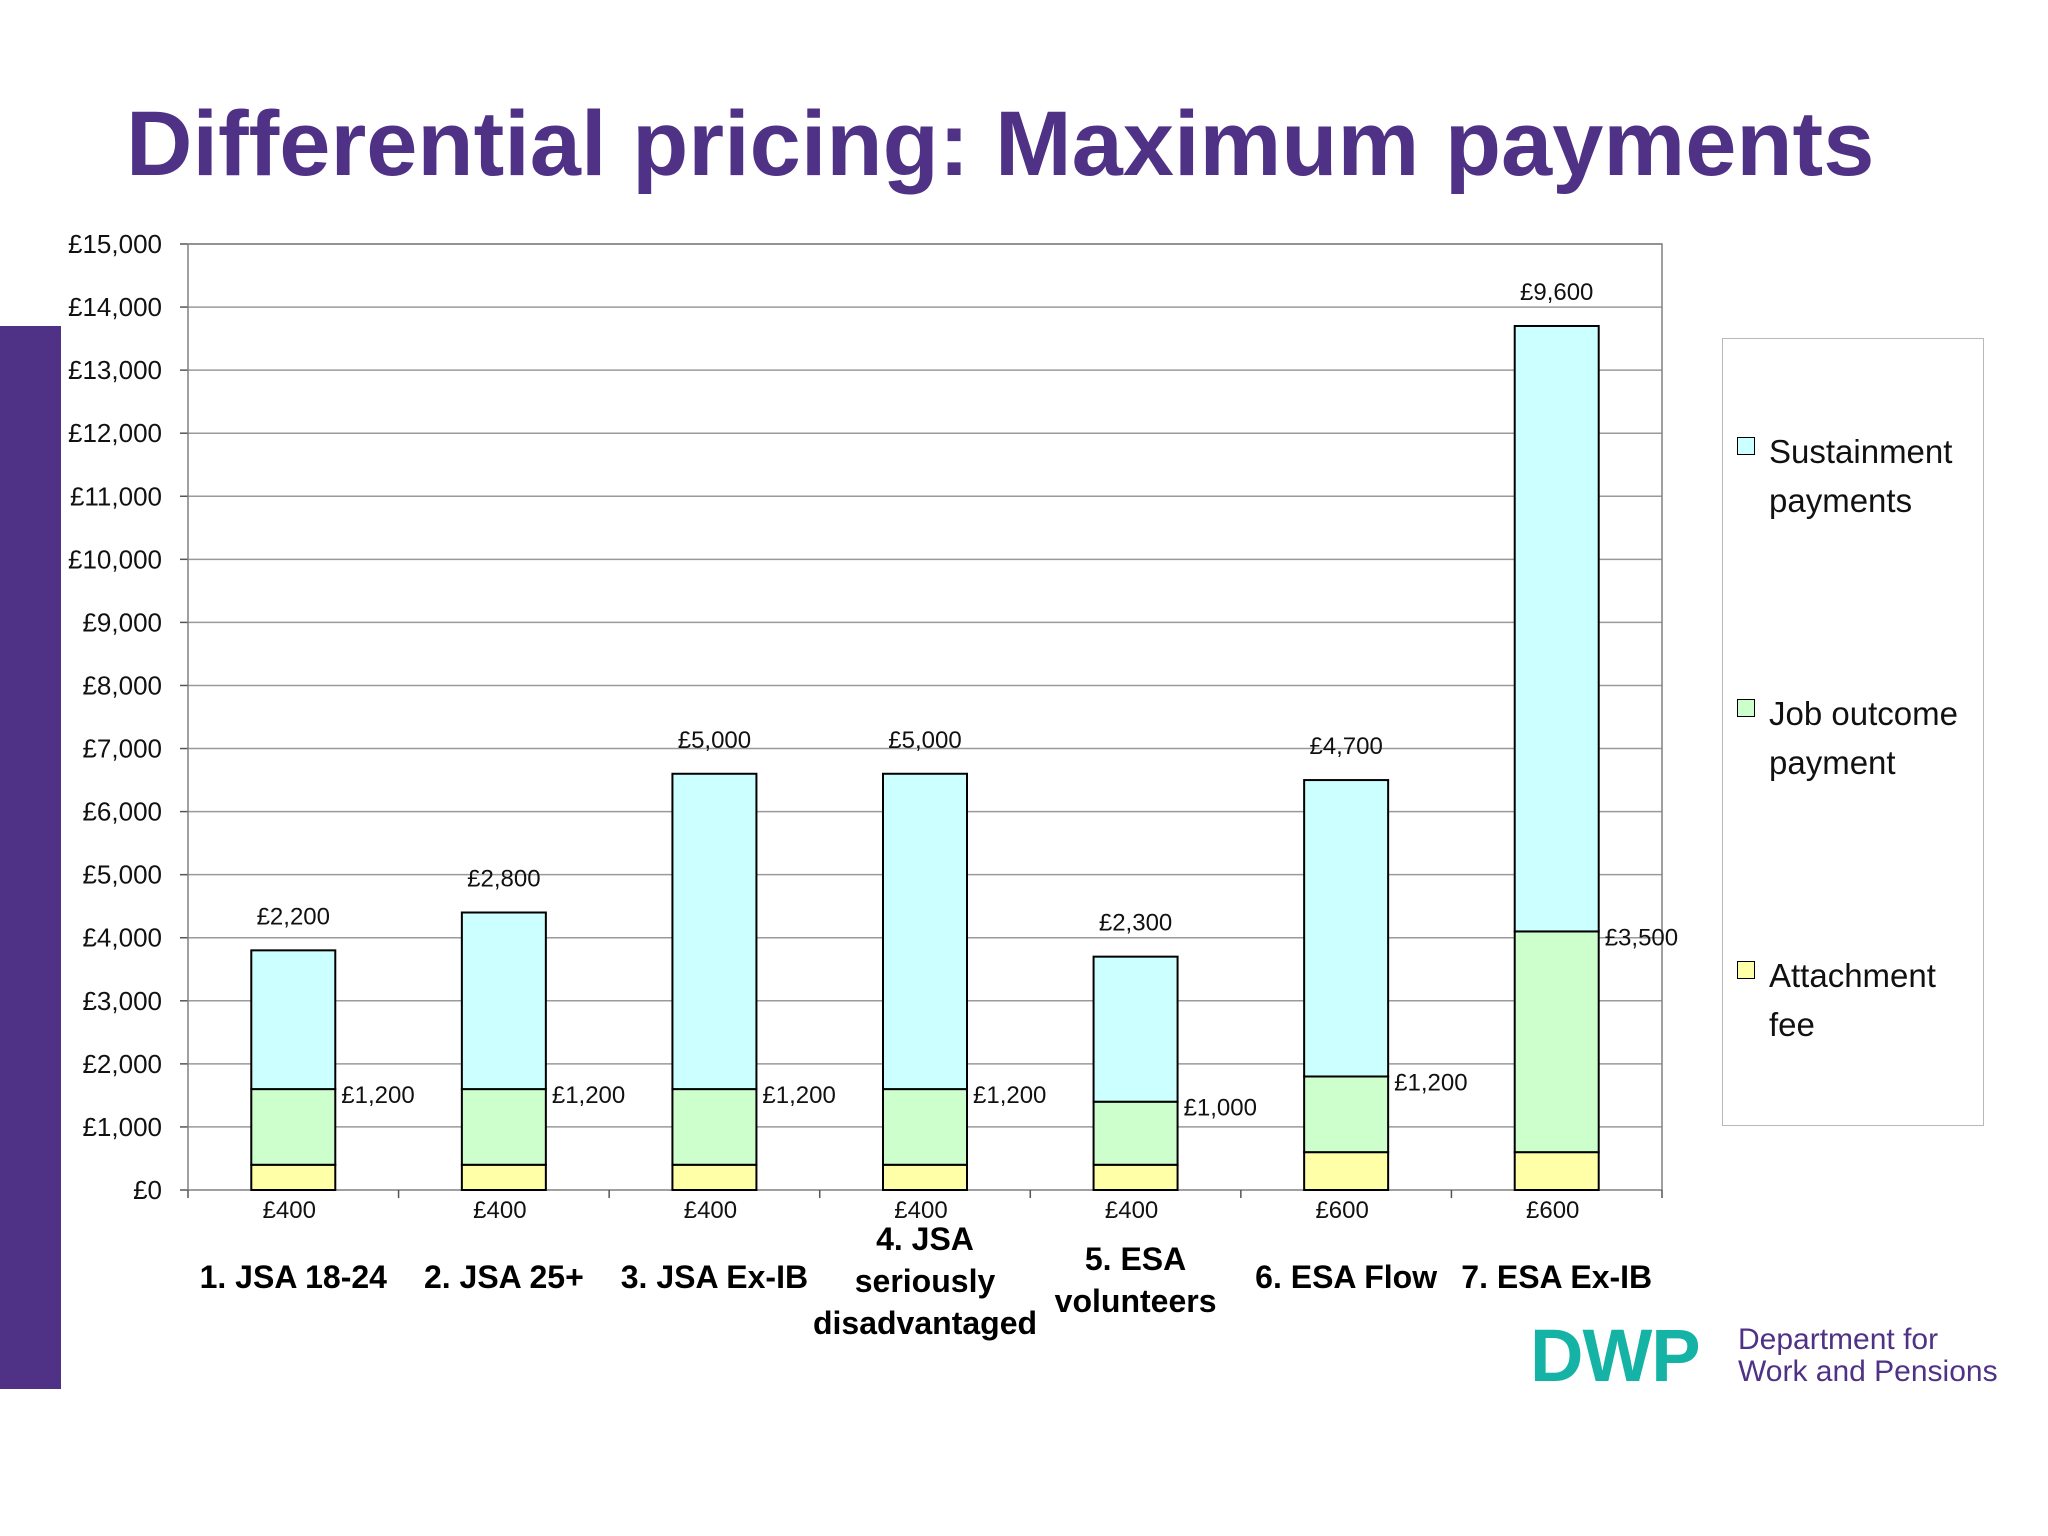 This screenshot has width=2048, height=1536. Describe the element at coordinates (1868, 1355) in the screenshot. I see `dwp-logo-name: Department for Work and Pensions` at that location.